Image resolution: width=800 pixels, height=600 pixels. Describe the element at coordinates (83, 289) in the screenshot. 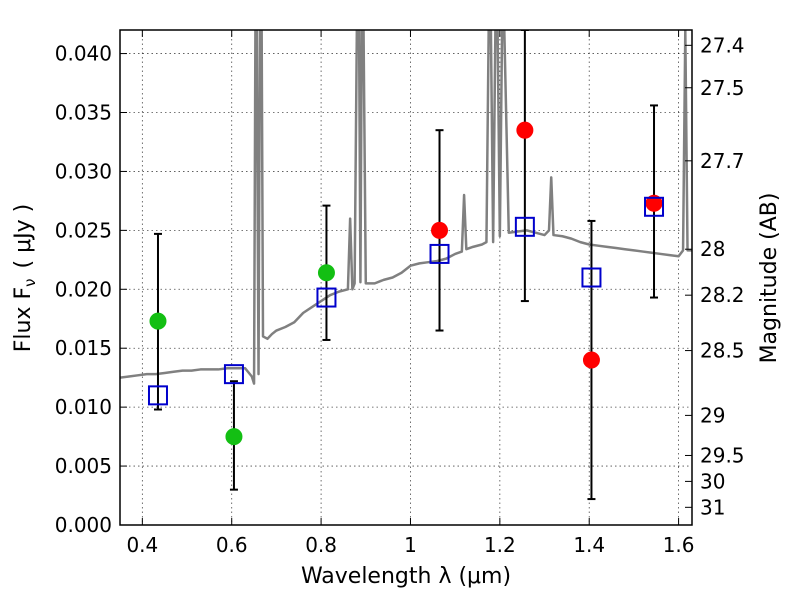

I see `y-tick-label: 0.020` at that location.